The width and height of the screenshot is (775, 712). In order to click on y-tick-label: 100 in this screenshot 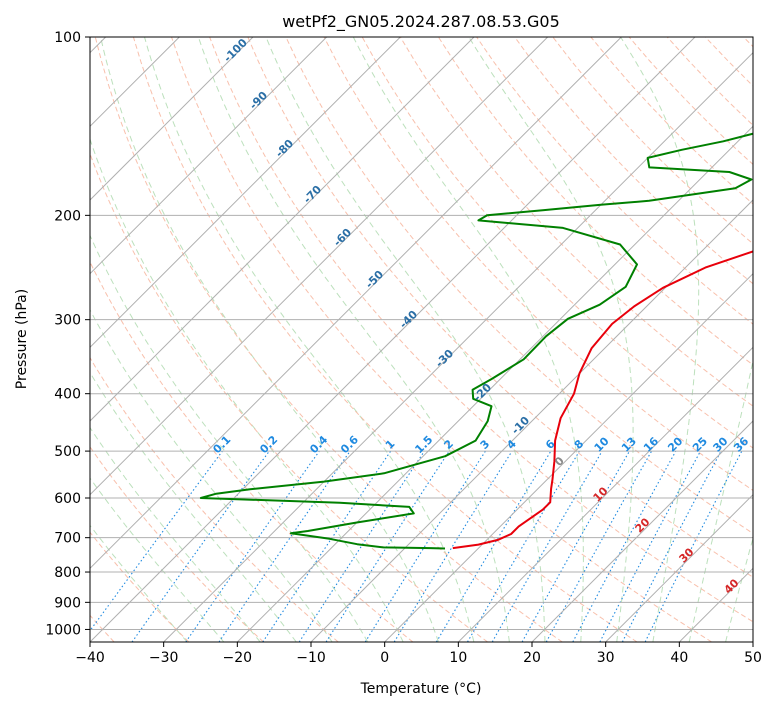, I will do `click(67, 38)`.